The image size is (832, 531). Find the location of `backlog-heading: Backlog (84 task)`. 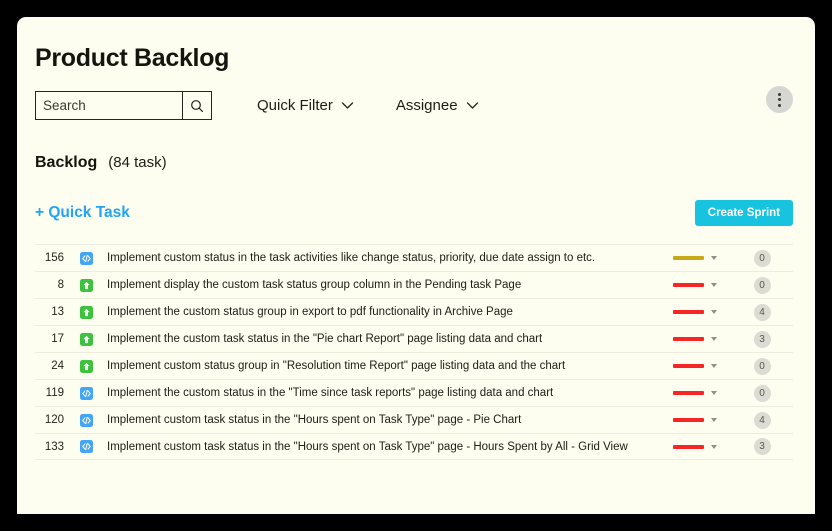

backlog-heading: Backlog (84 task) is located at coordinates (416, 146).